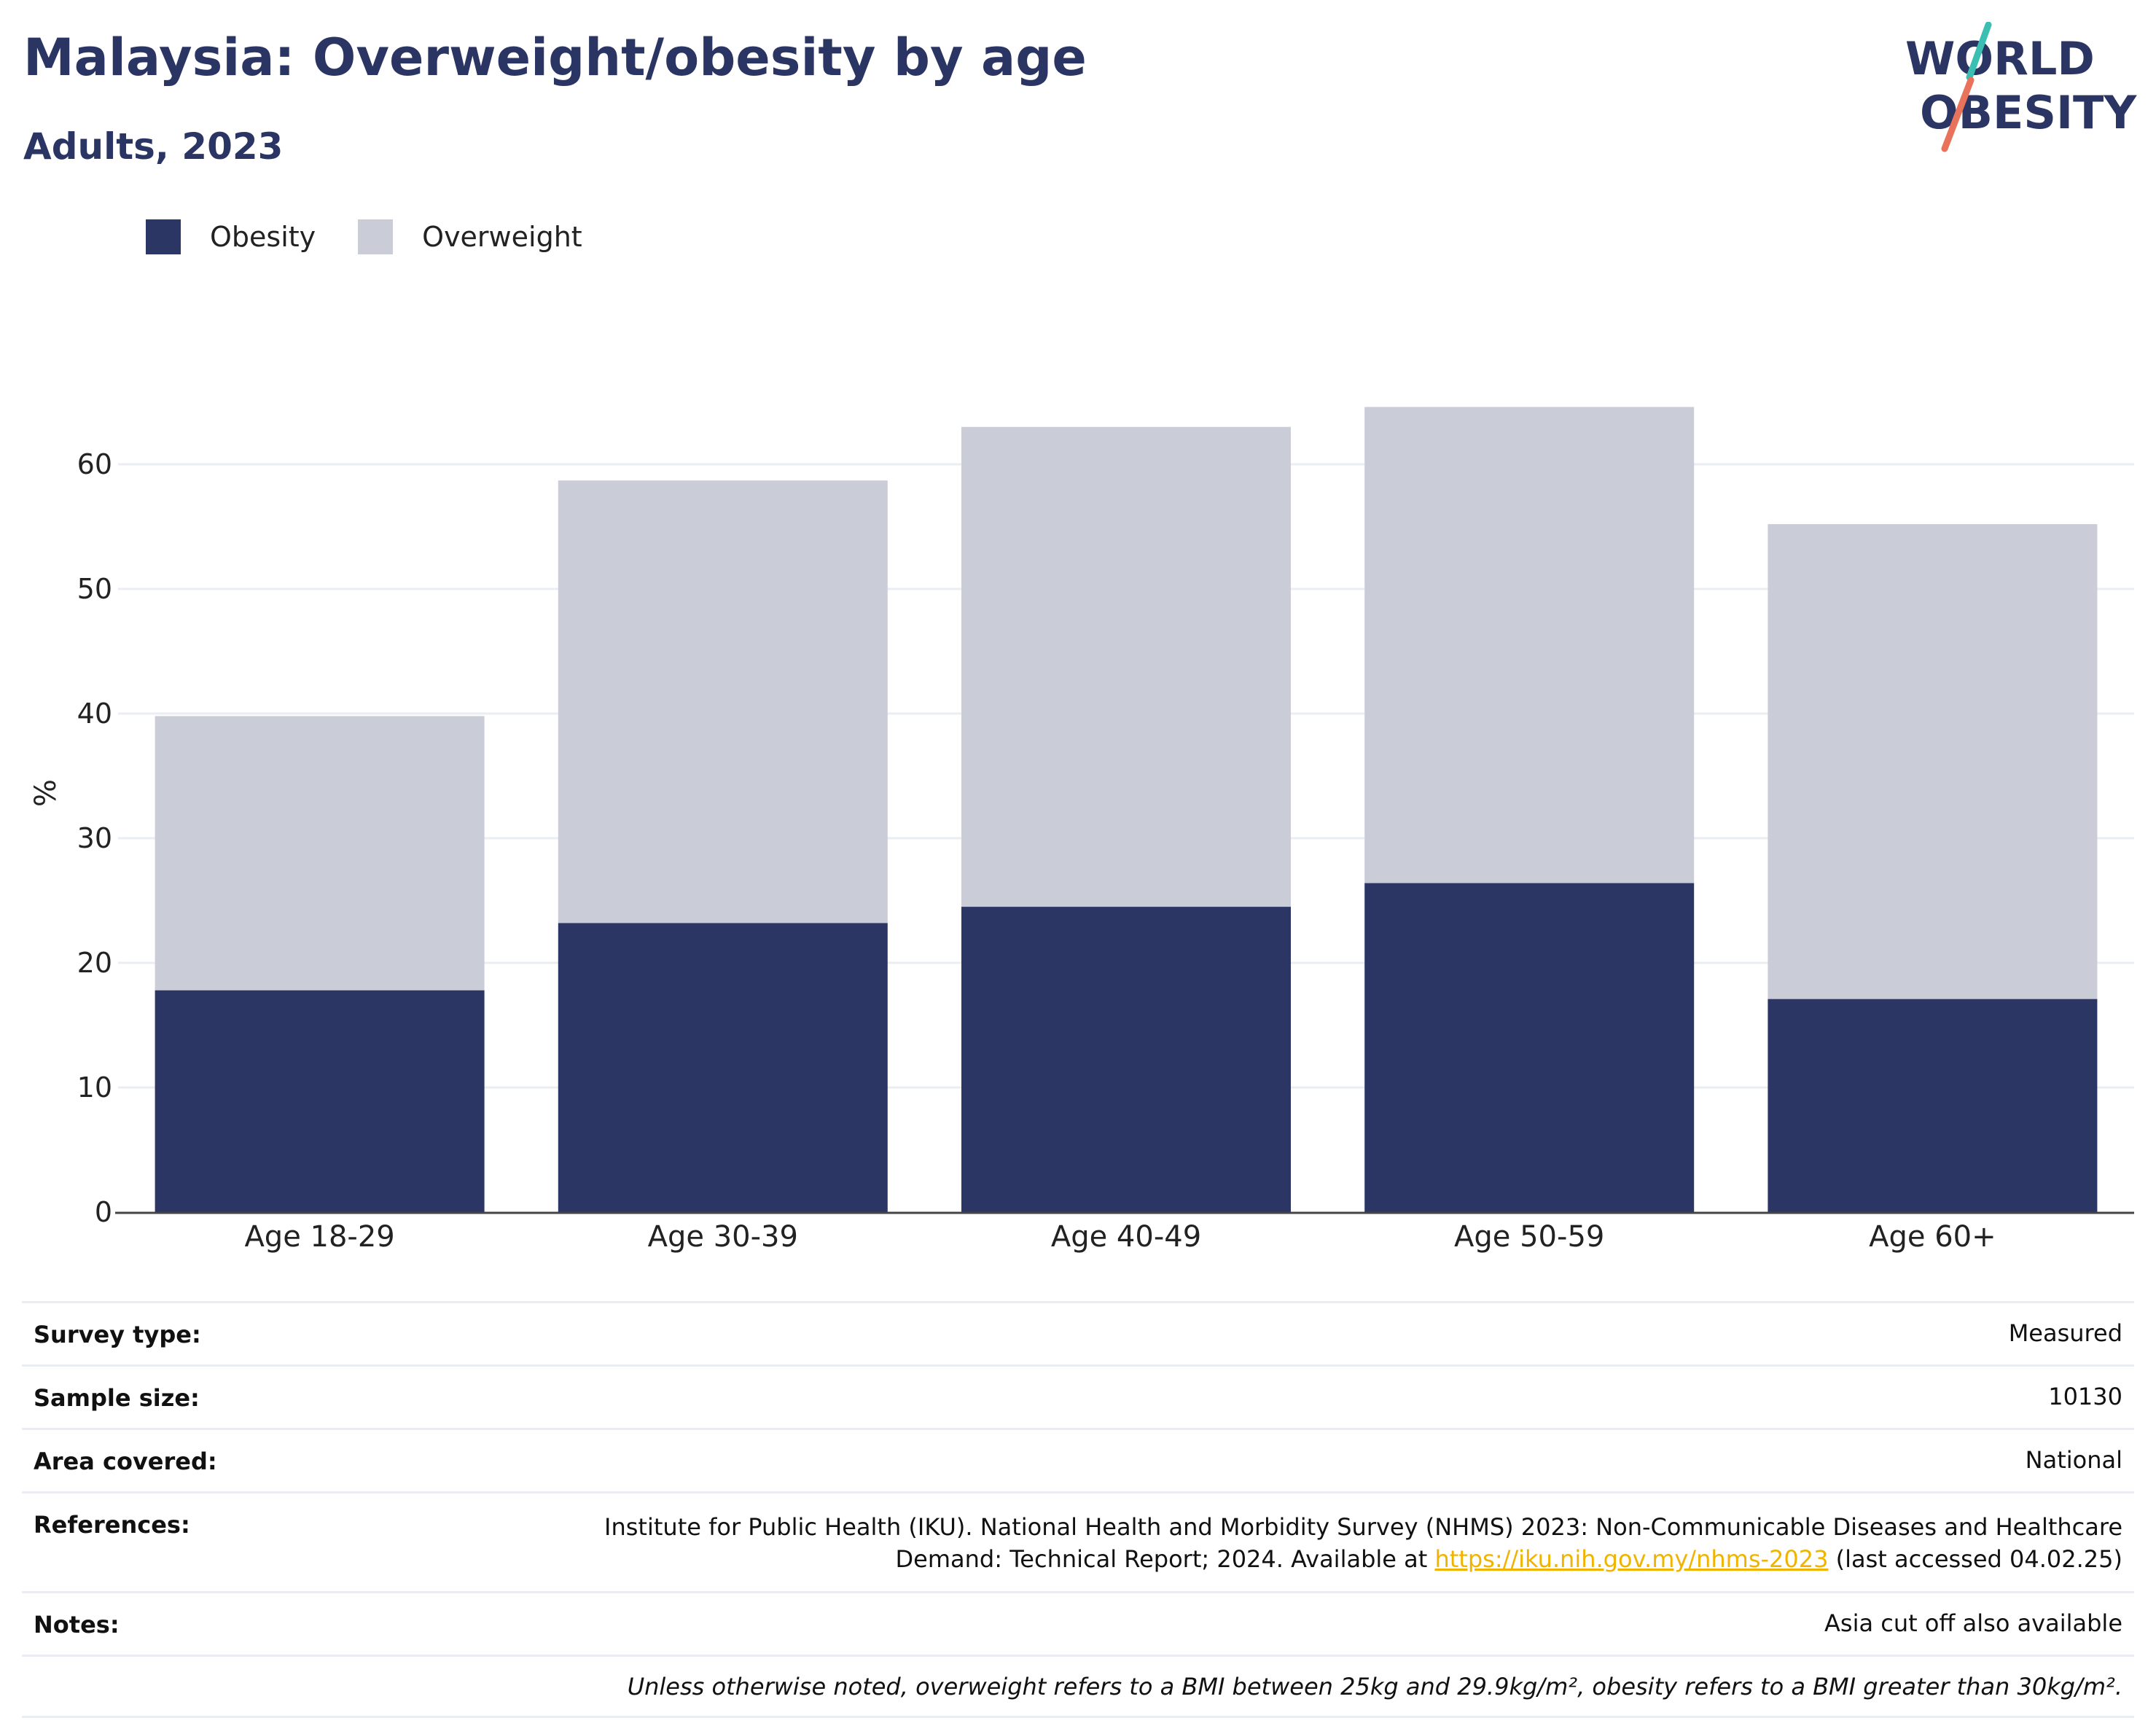 The width and height of the screenshot is (2156, 1734). Describe the element at coordinates (126, 1461) in the screenshot. I see `area-covered-label: Area covered:` at that location.